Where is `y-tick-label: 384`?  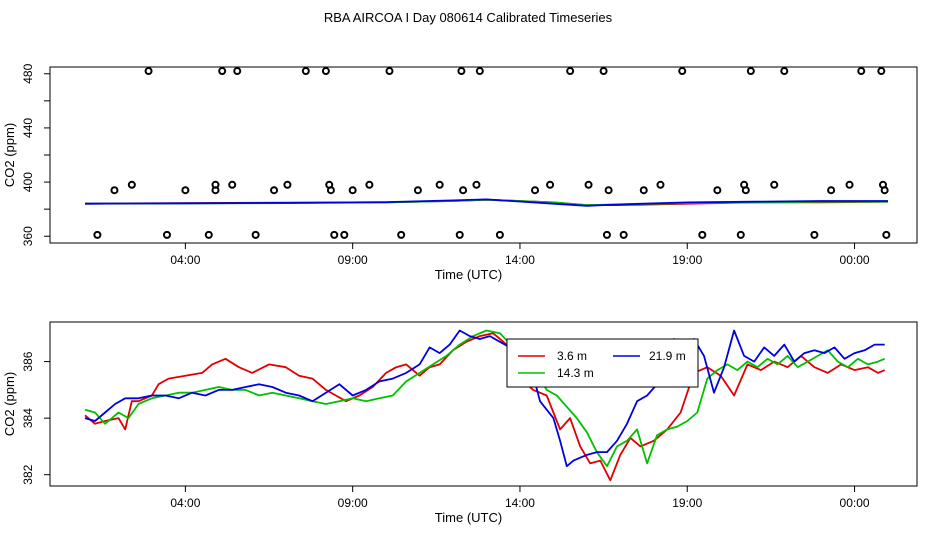
y-tick-label: 384 is located at coordinates (28, 418).